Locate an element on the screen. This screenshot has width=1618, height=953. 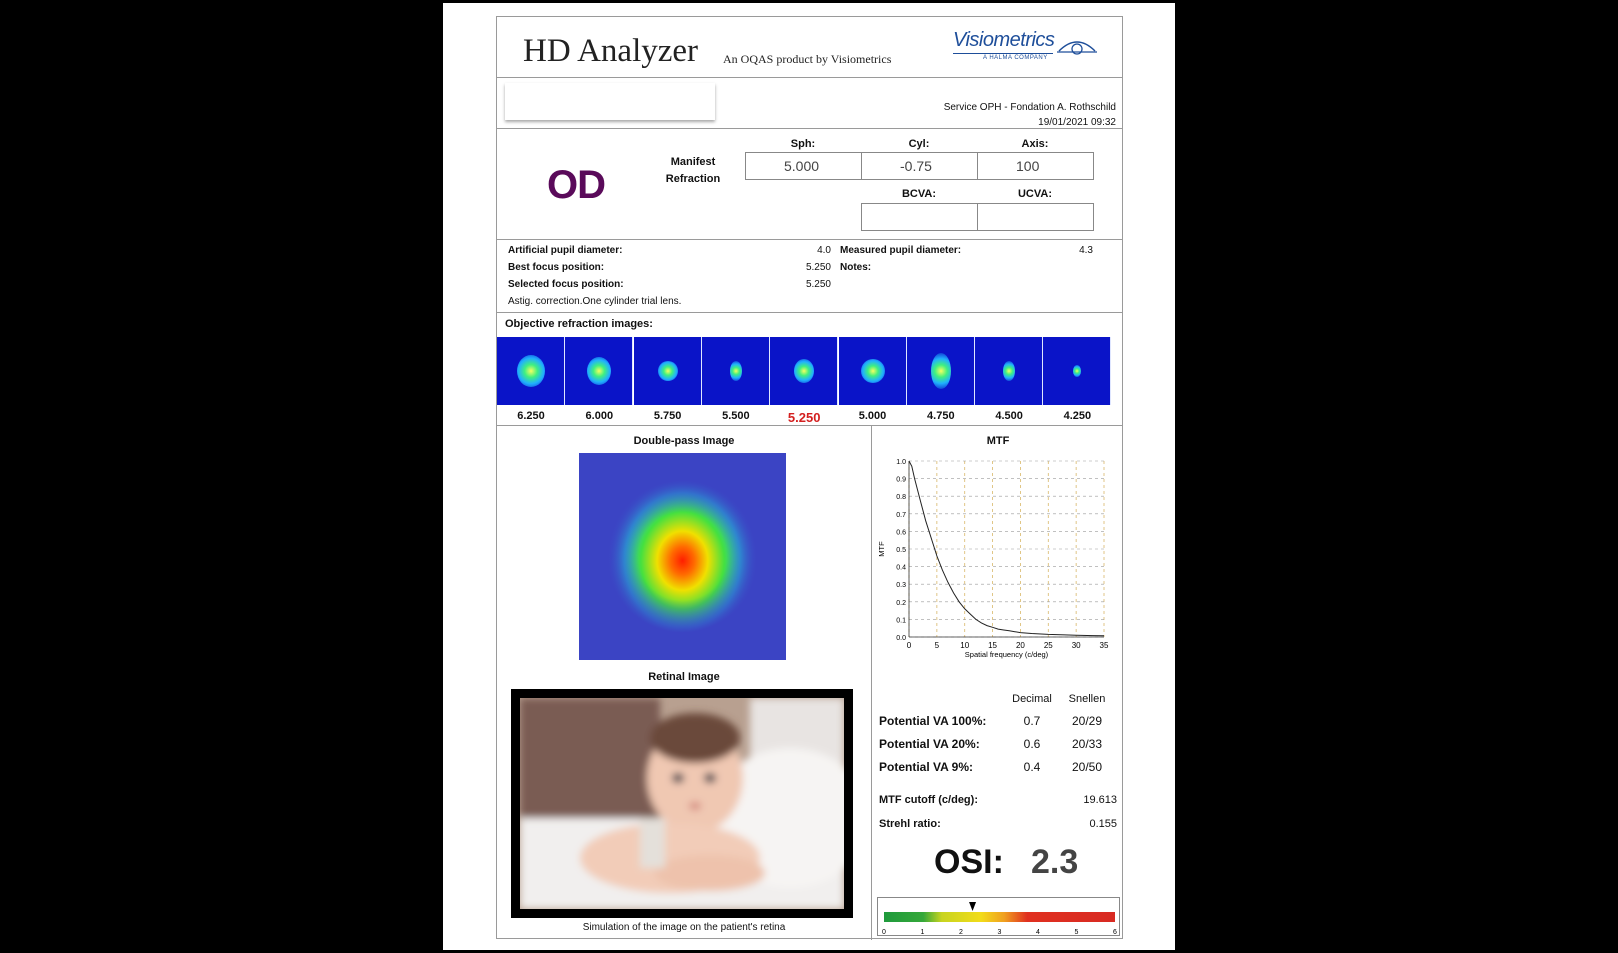
y-tick-label: 0.9 is located at coordinates (901, 480).